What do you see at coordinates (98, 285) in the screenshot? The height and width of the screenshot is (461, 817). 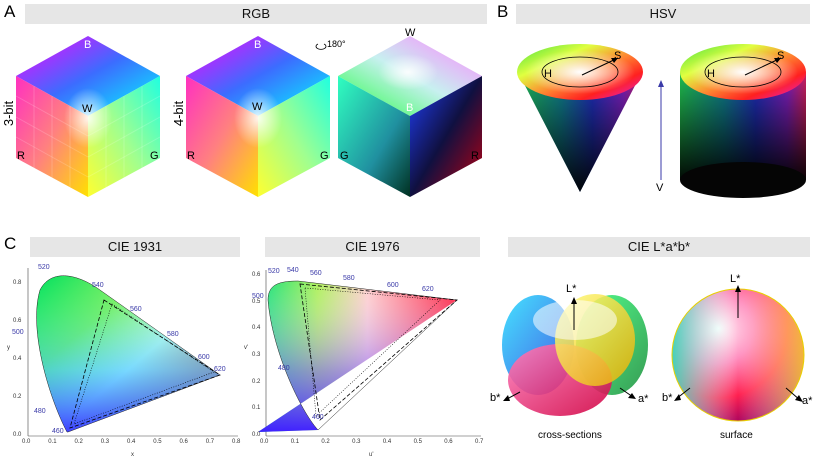 I see `wl1931-540: 540` at bounding box center [98, 285].